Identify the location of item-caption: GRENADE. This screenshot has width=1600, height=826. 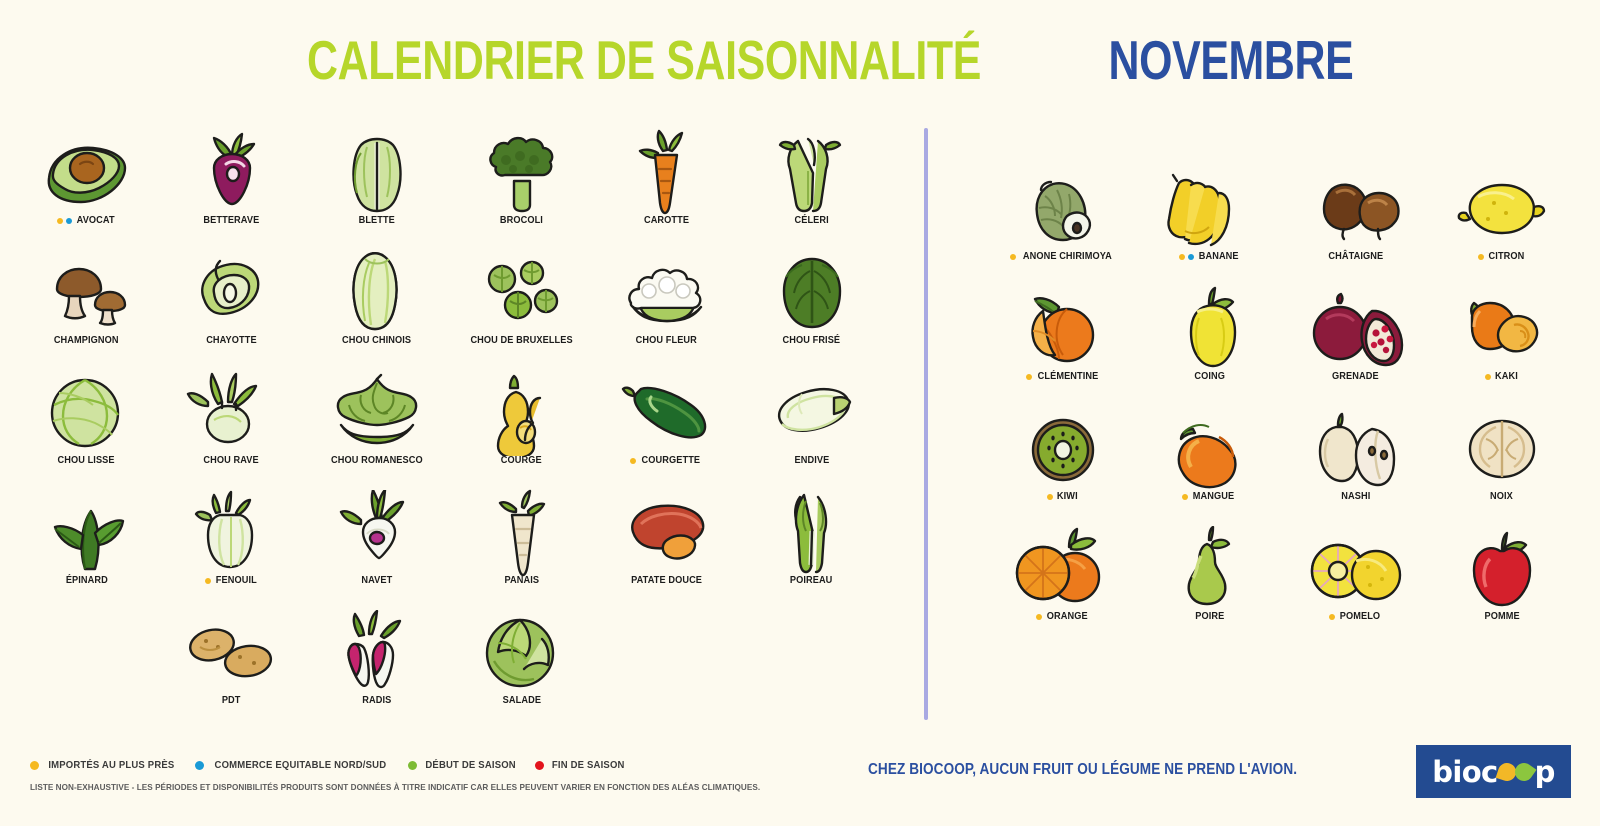
(1355, 376).